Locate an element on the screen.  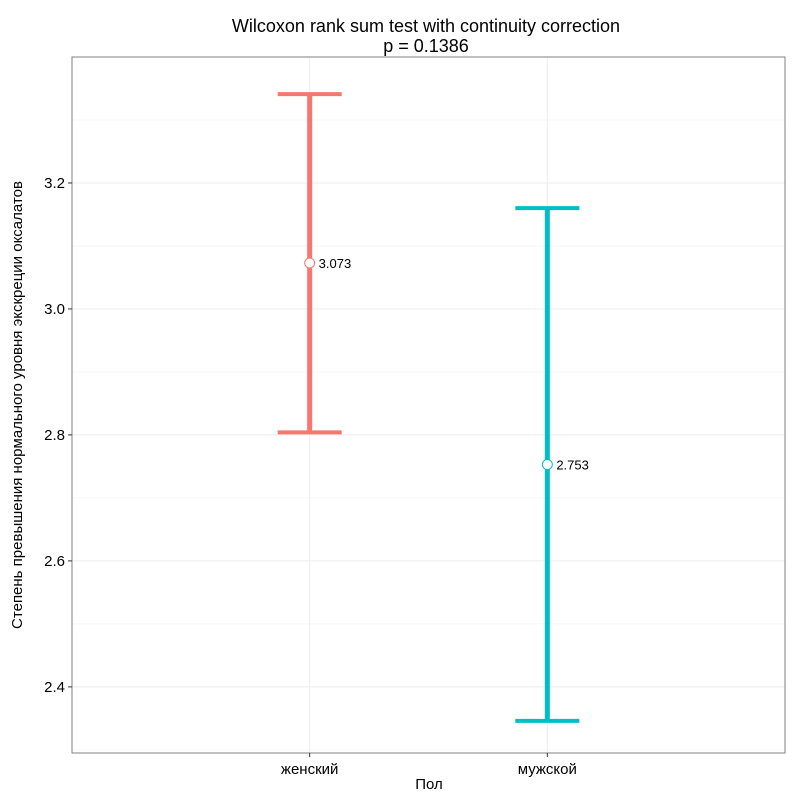
y-tick-label: 3.0 is located at coordinates (54, 309).